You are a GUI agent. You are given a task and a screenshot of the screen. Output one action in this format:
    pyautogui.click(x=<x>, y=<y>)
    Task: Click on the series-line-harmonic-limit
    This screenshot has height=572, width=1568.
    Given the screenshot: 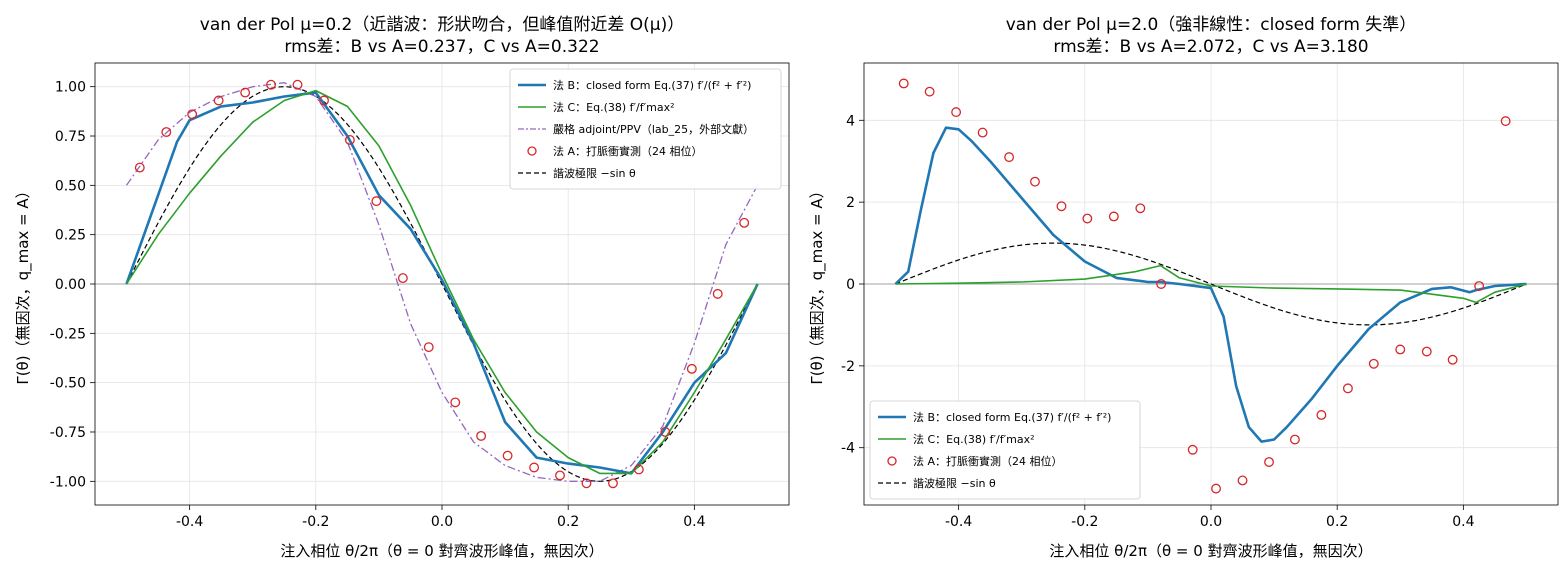 What is the action you would take?
    pyautogui.click(x=1211, y=284)
    